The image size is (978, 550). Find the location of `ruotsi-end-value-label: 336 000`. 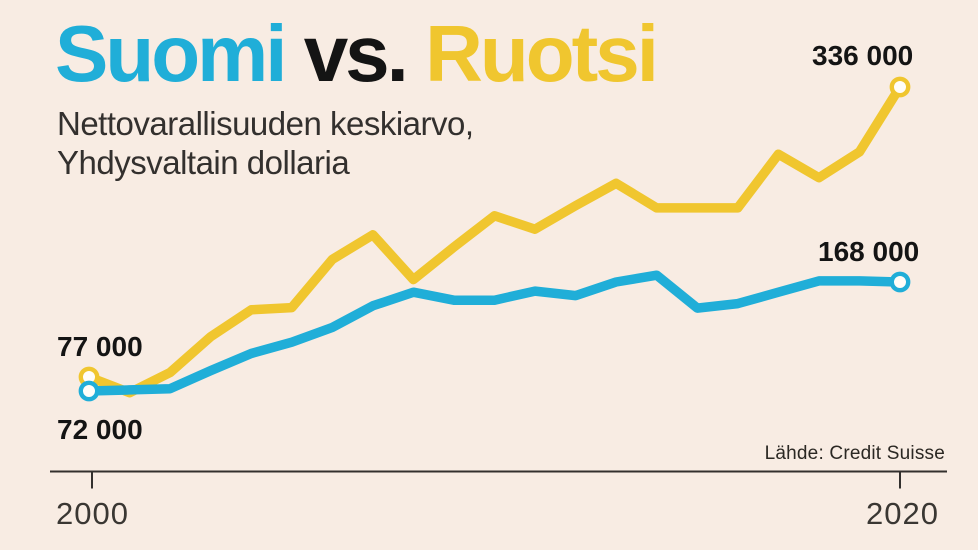

ruotsi-end-value-label: 336 000 is located at coordinates (863, 55).